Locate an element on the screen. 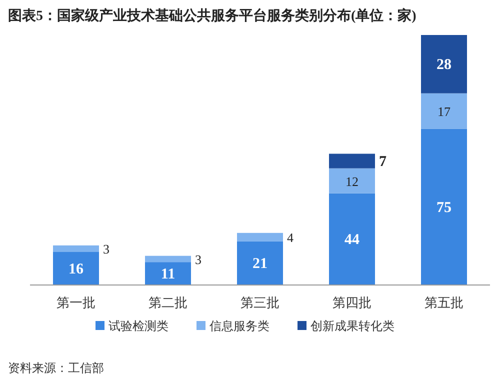  data-label: 17 is located at coordinates (444, 112).